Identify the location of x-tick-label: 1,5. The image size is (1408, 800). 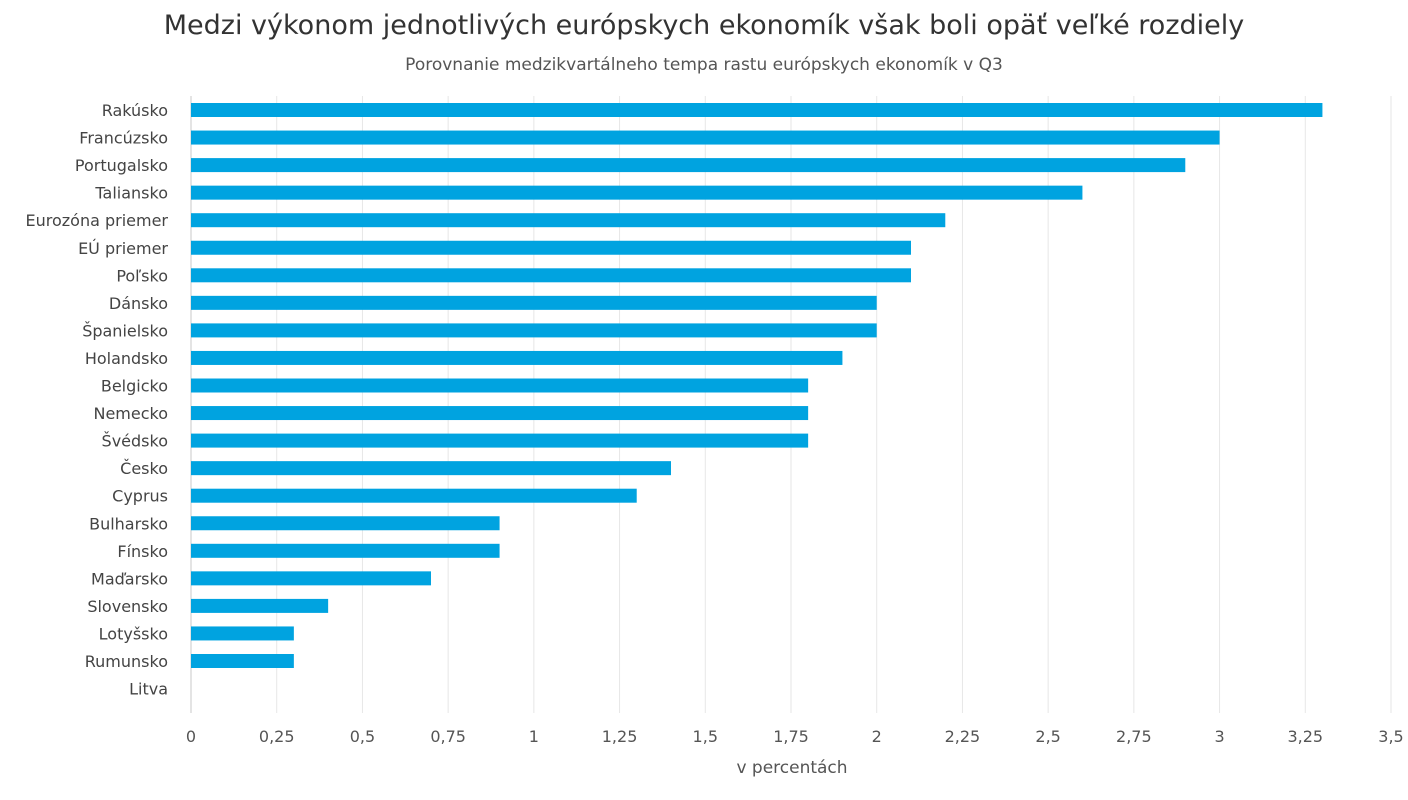
(705, 736).